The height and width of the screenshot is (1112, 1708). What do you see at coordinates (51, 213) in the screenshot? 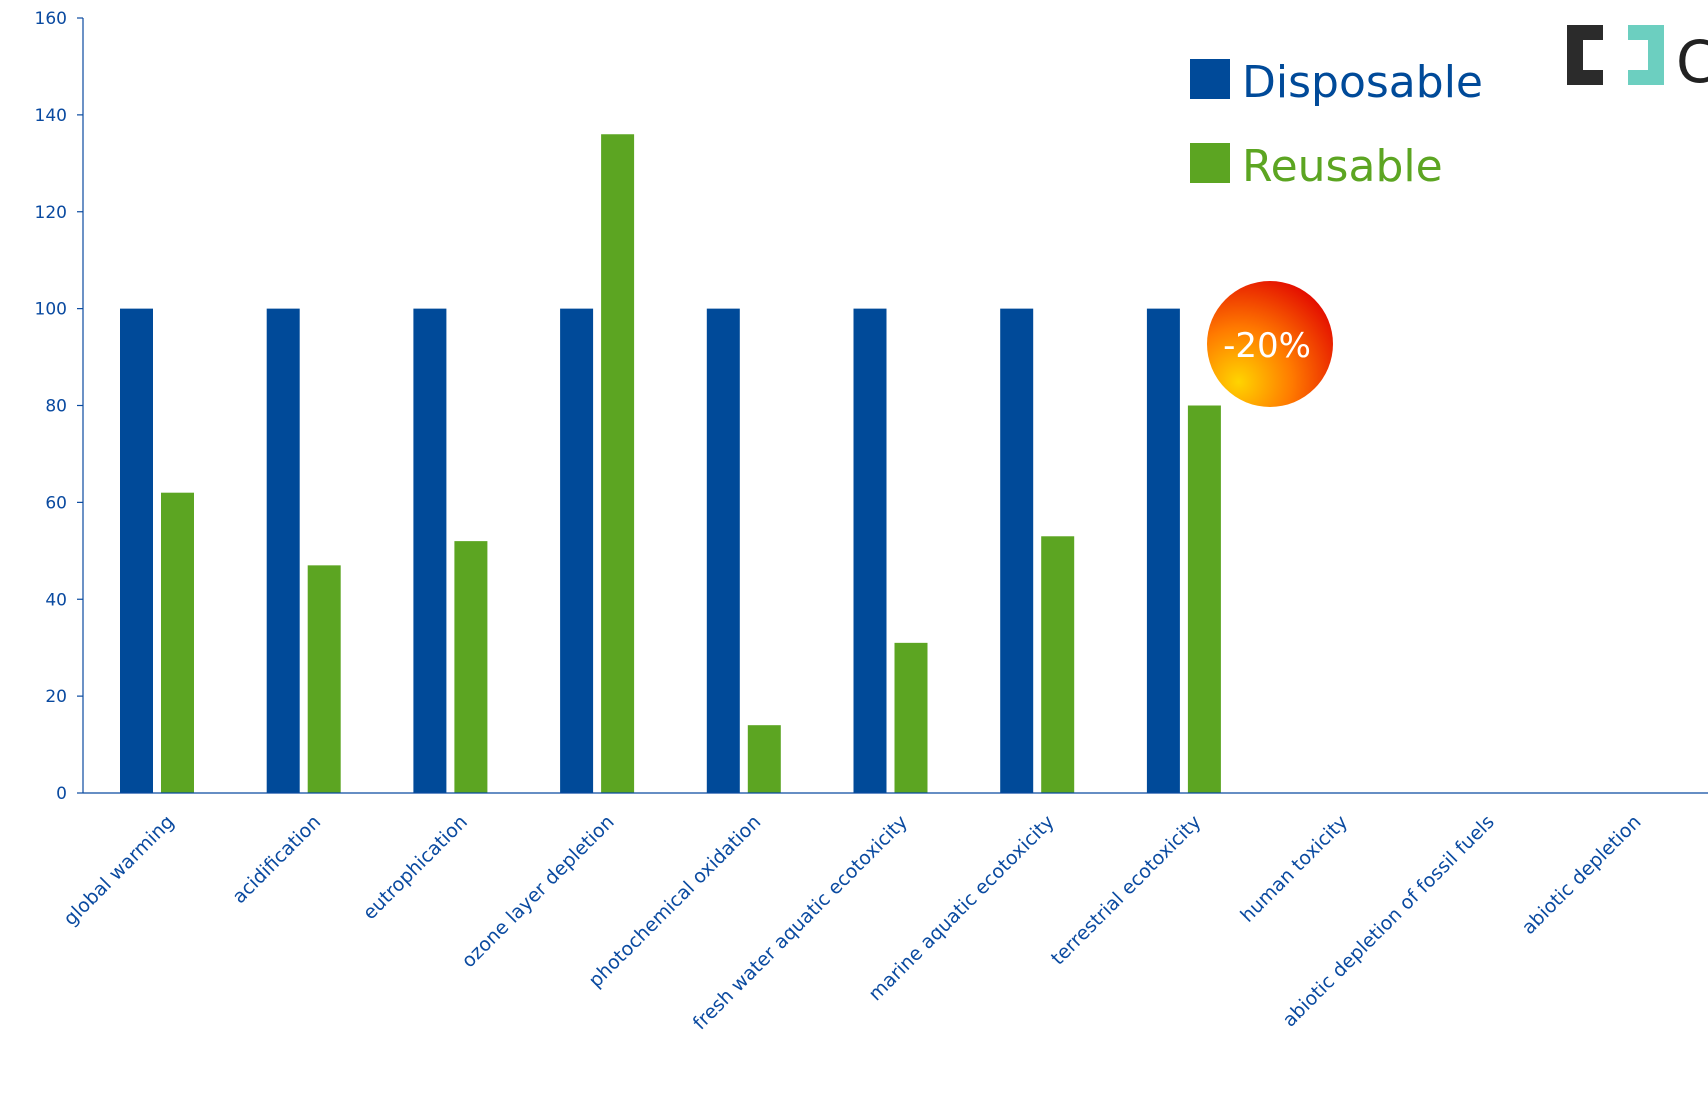
I see `y-tick-label: 120` at bounding box center [51, 213].